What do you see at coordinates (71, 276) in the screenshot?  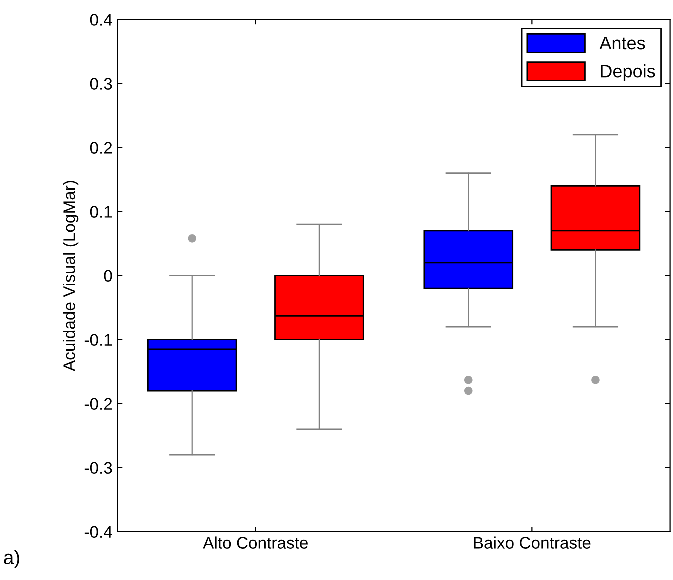 I see `y-axis-title: Acuidade Visual (LogMar)` at bounding box center [71, 276].